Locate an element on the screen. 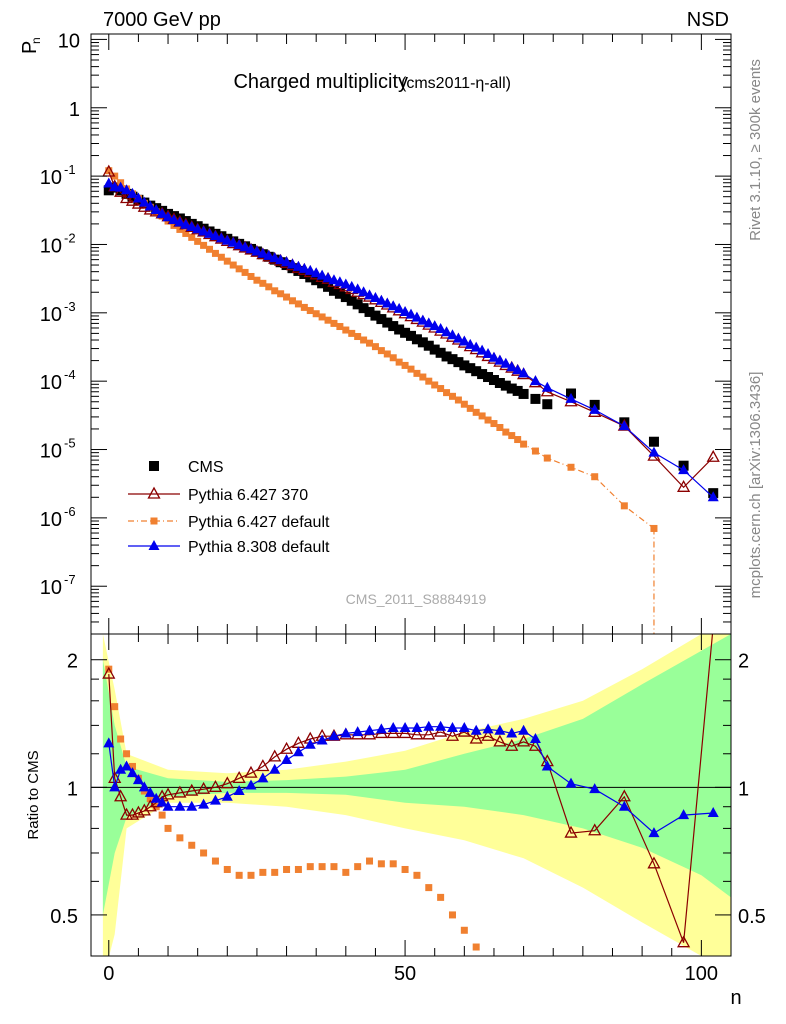 The height and width of the screenshot is (1024, 786). rivet-label: Rivet 3.1.10, ≥ 300k events is located at coordinates (755, 150).